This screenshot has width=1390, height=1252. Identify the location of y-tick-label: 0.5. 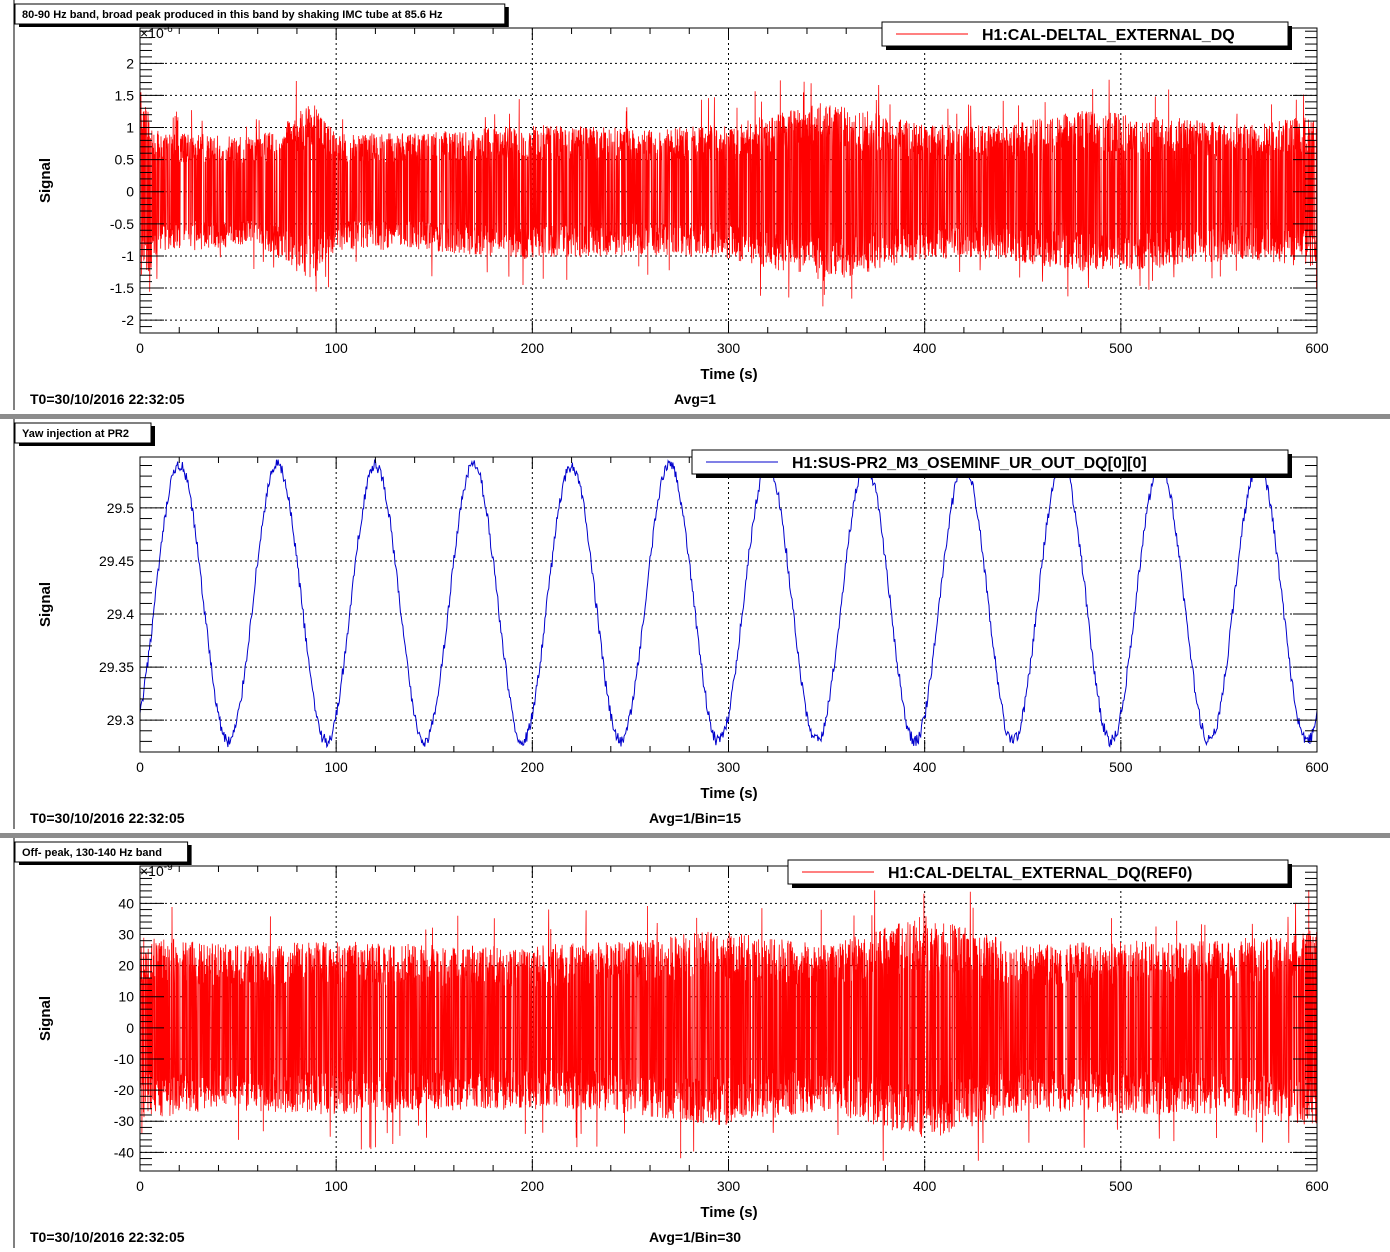
(125, 160).